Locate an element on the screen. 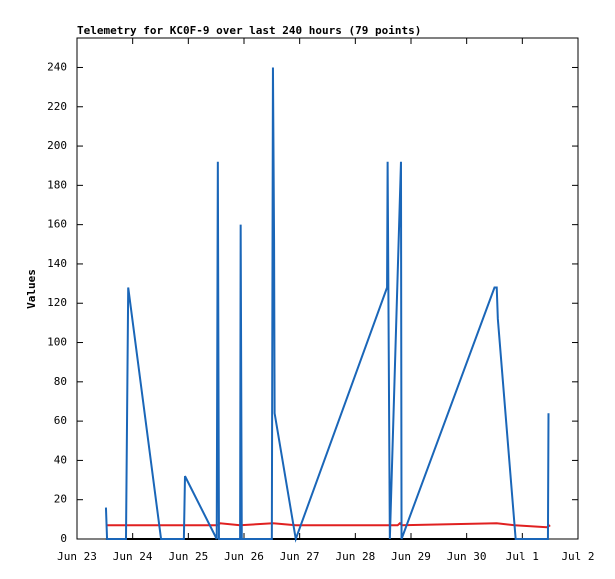  y-tick-label: 0 is located at coordinates (63, 538).